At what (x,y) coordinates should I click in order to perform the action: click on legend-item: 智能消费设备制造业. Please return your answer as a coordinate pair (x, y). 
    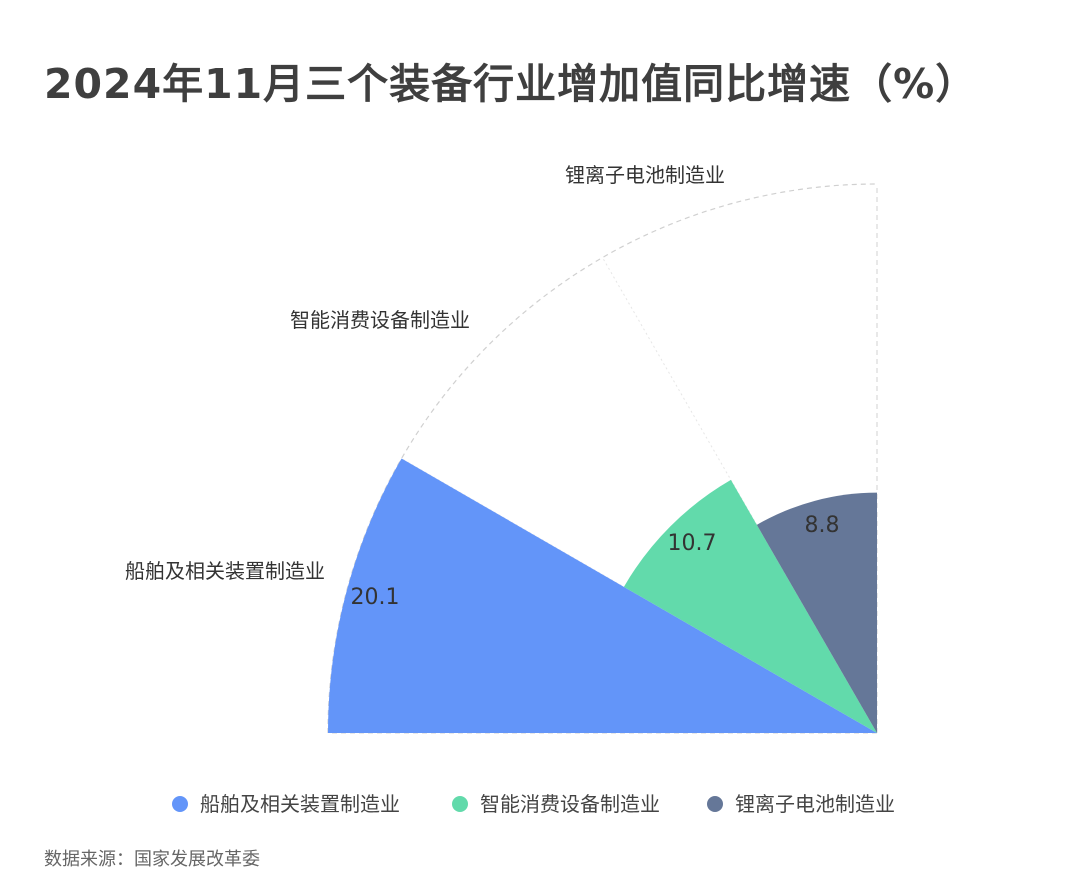
    Looking at the image, I should click on (570, 804).